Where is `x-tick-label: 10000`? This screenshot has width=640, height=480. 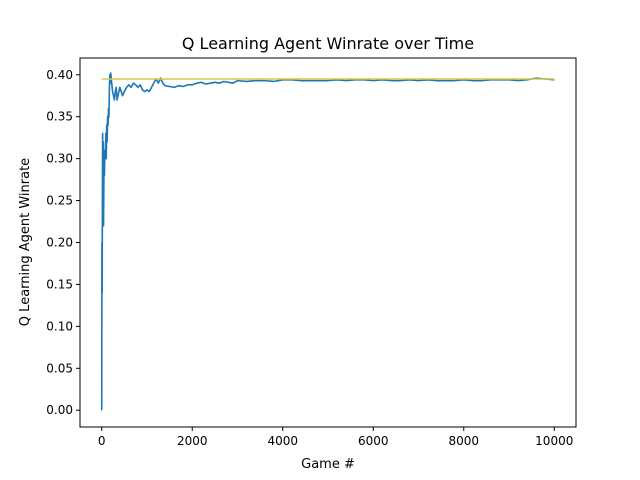 x-tick-label: 10000 is located at coordinates (554, 441).